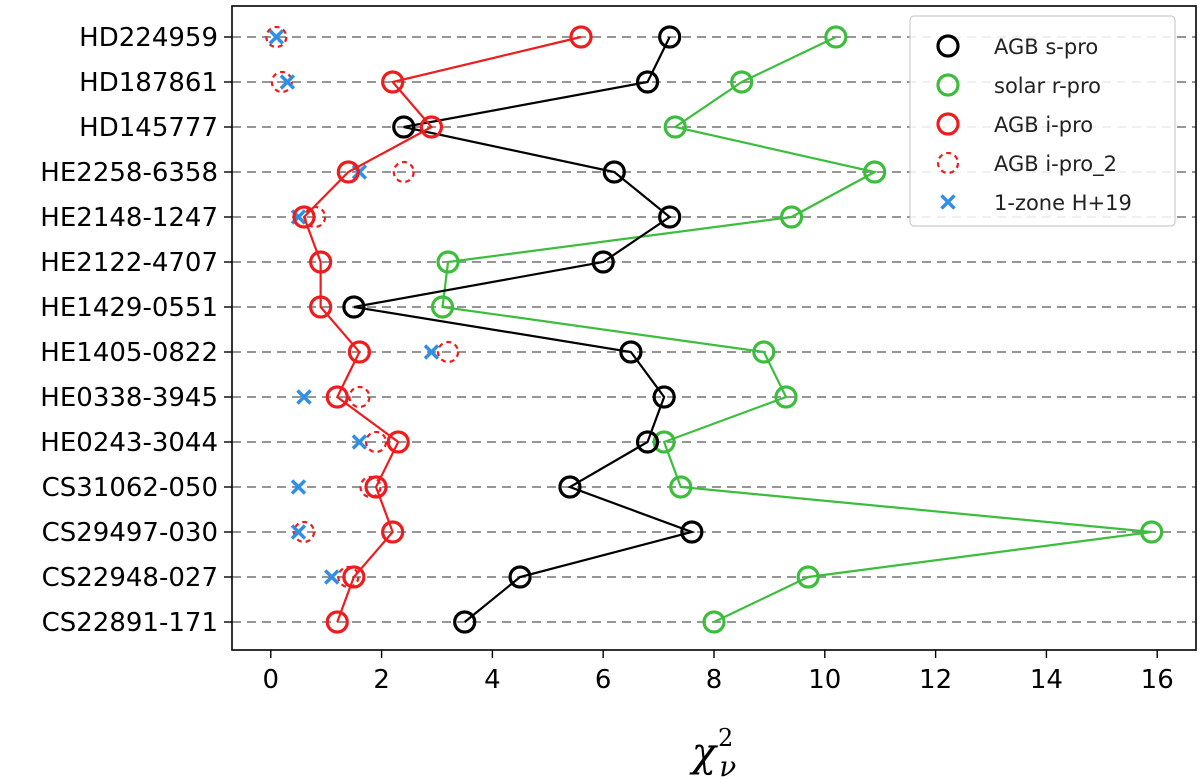 The height and width of the screenshot is (780, 1200). I want to click on legend-item-agb-i-pro-2: AGB i-pro_2, so click(1026, 164).